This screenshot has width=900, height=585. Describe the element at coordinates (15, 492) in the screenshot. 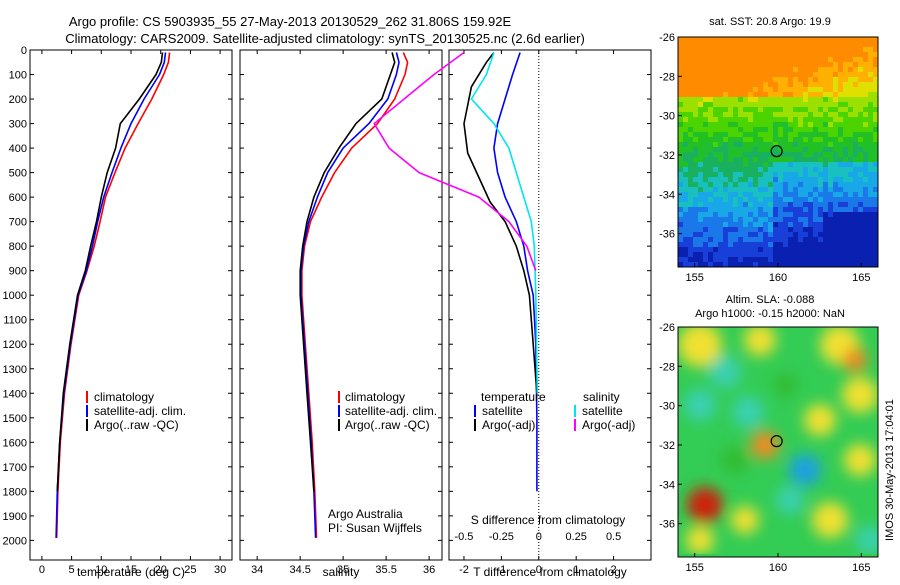

I see `y-tick-label: 1800` at that location.